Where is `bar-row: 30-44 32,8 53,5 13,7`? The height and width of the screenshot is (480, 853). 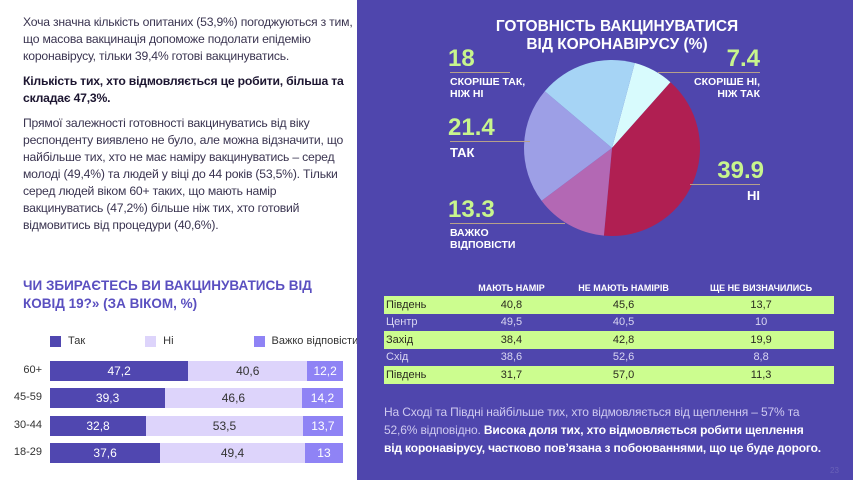
bar-row: 30-44 32,8 53,5 13,7 is located at coordinates (180, 426).